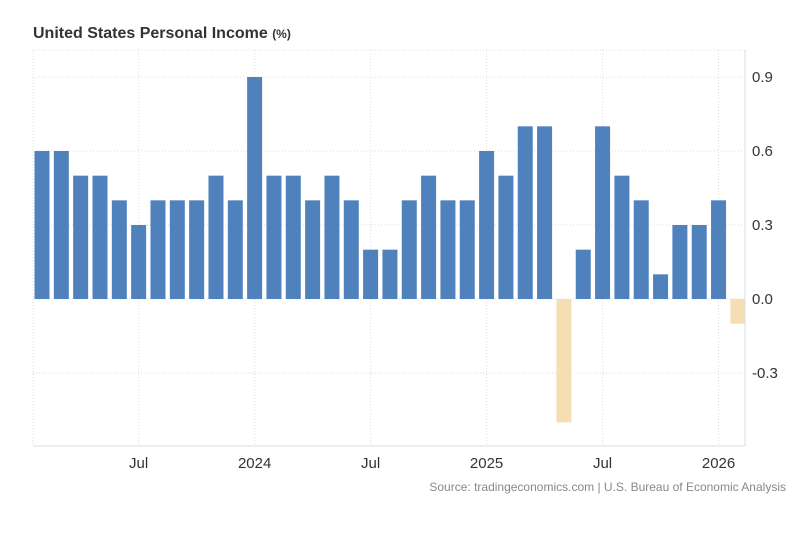 The height and width of the screenshot is (546, 800). What do you see at coordinates (486, 463) in the screenshot?
I see `x-tick-label: 2025` at bounding box center [486, 463].